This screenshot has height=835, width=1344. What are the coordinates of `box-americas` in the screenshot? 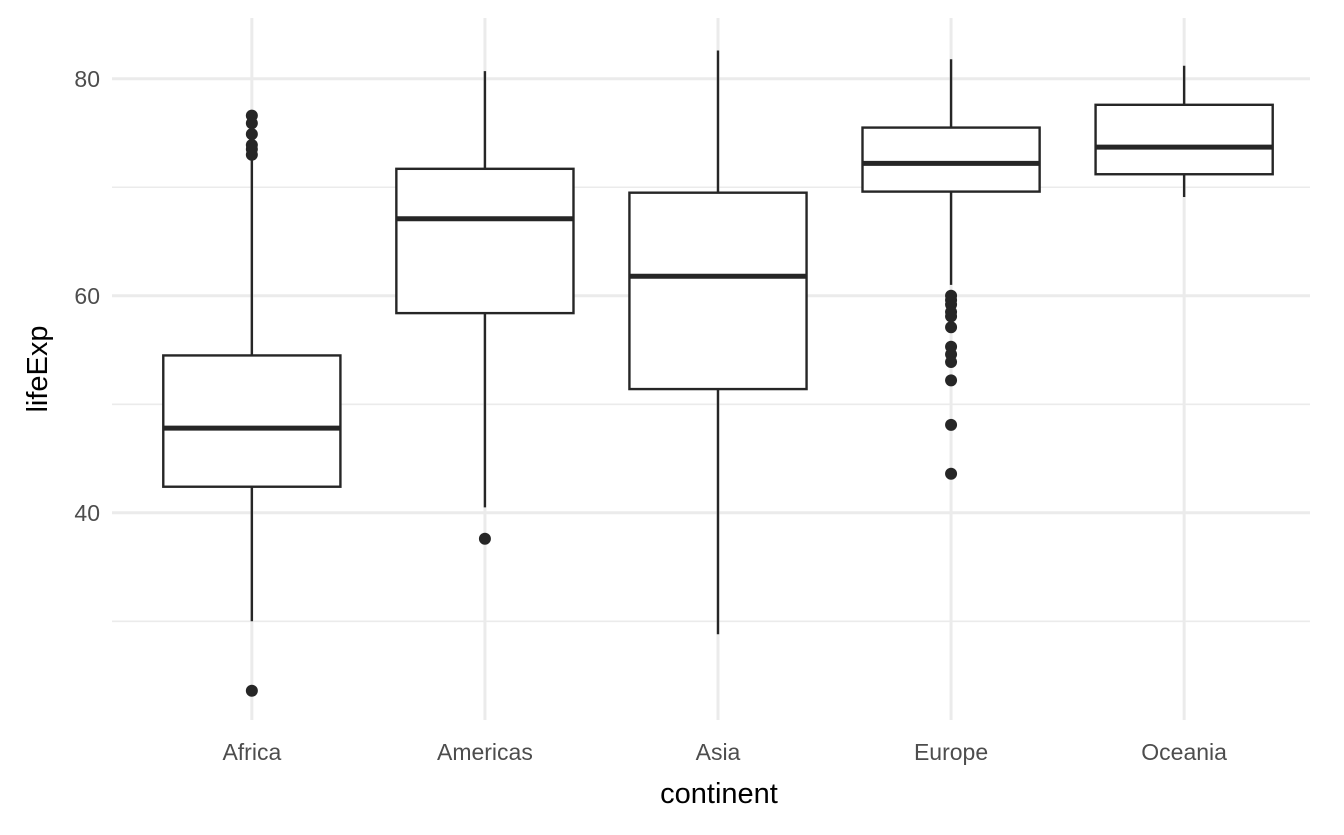 It's located at (485, 241).